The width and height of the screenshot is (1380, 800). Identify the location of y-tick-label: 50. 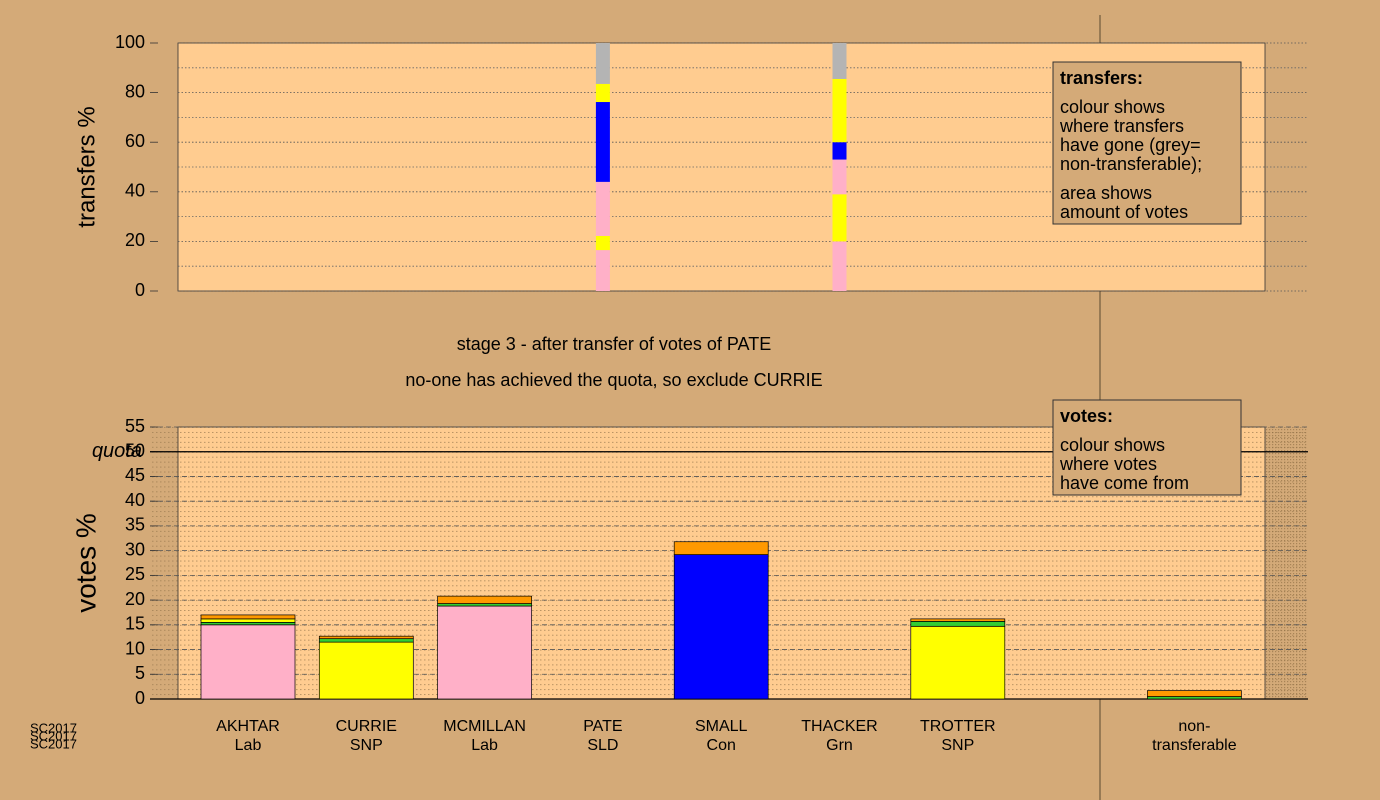
(135, 450).